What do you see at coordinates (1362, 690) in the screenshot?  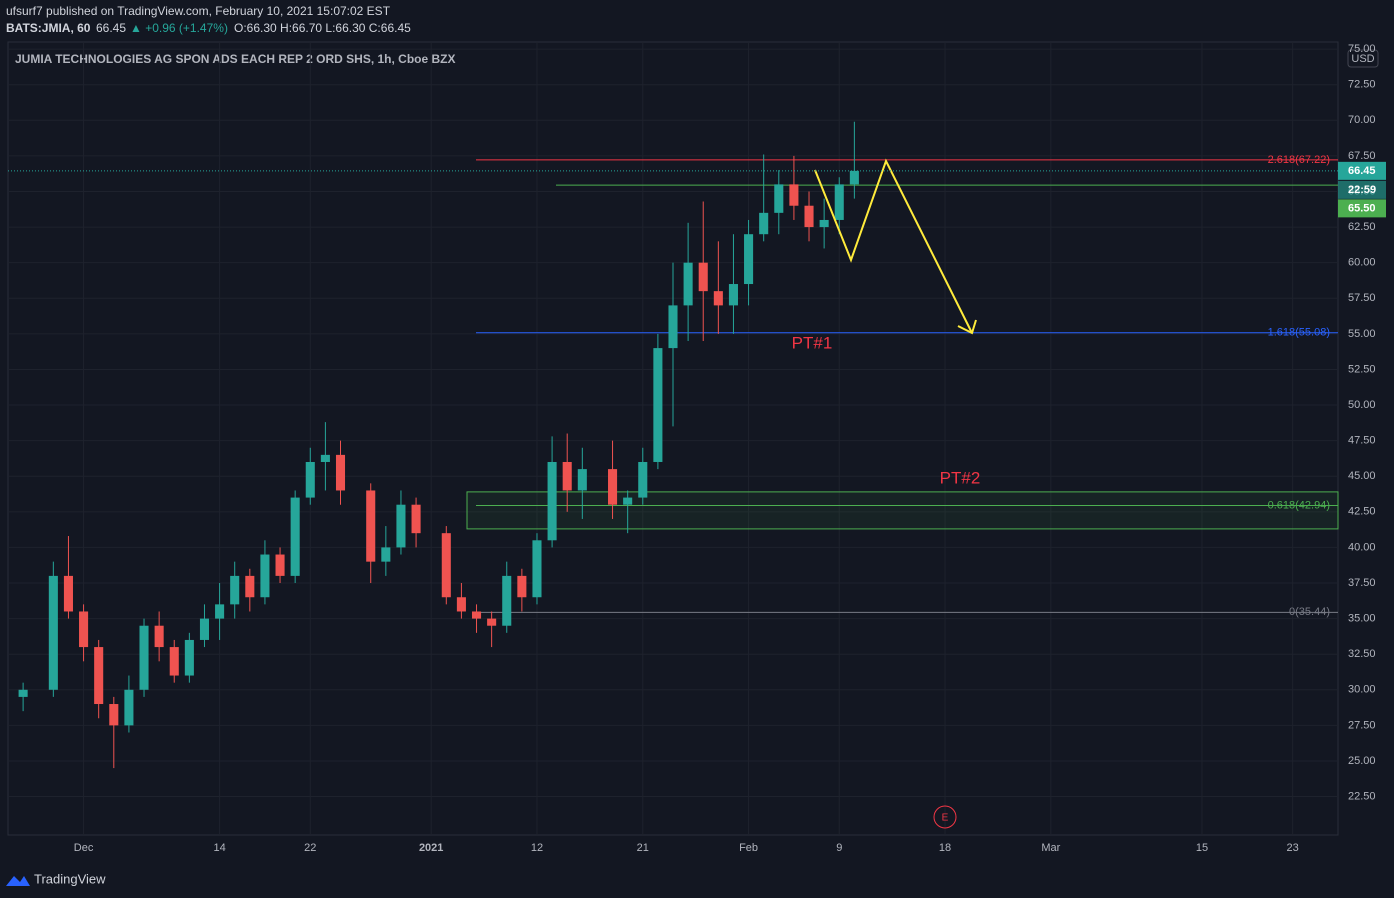 I see `y-tick-label: 30.00` at bounding box center [1362, 690].